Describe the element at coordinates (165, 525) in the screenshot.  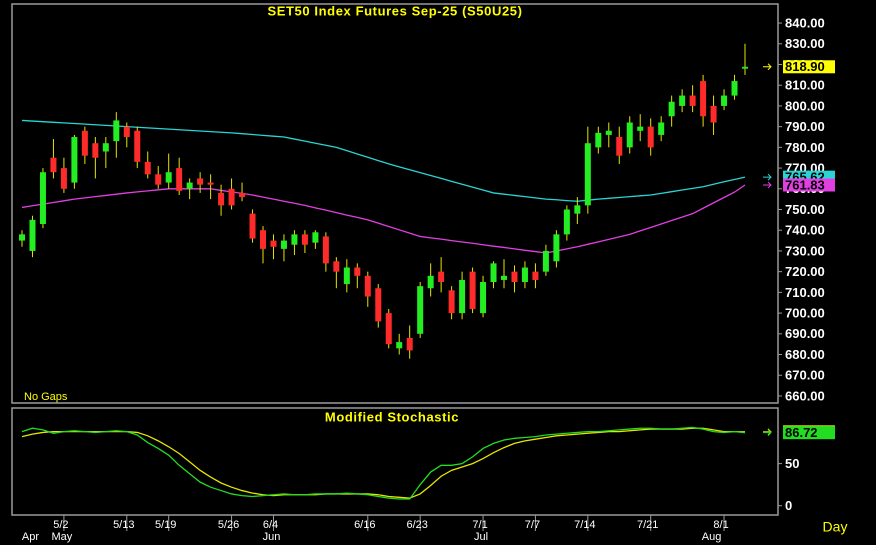
I see `x-tick-label: 5/19` at that location.